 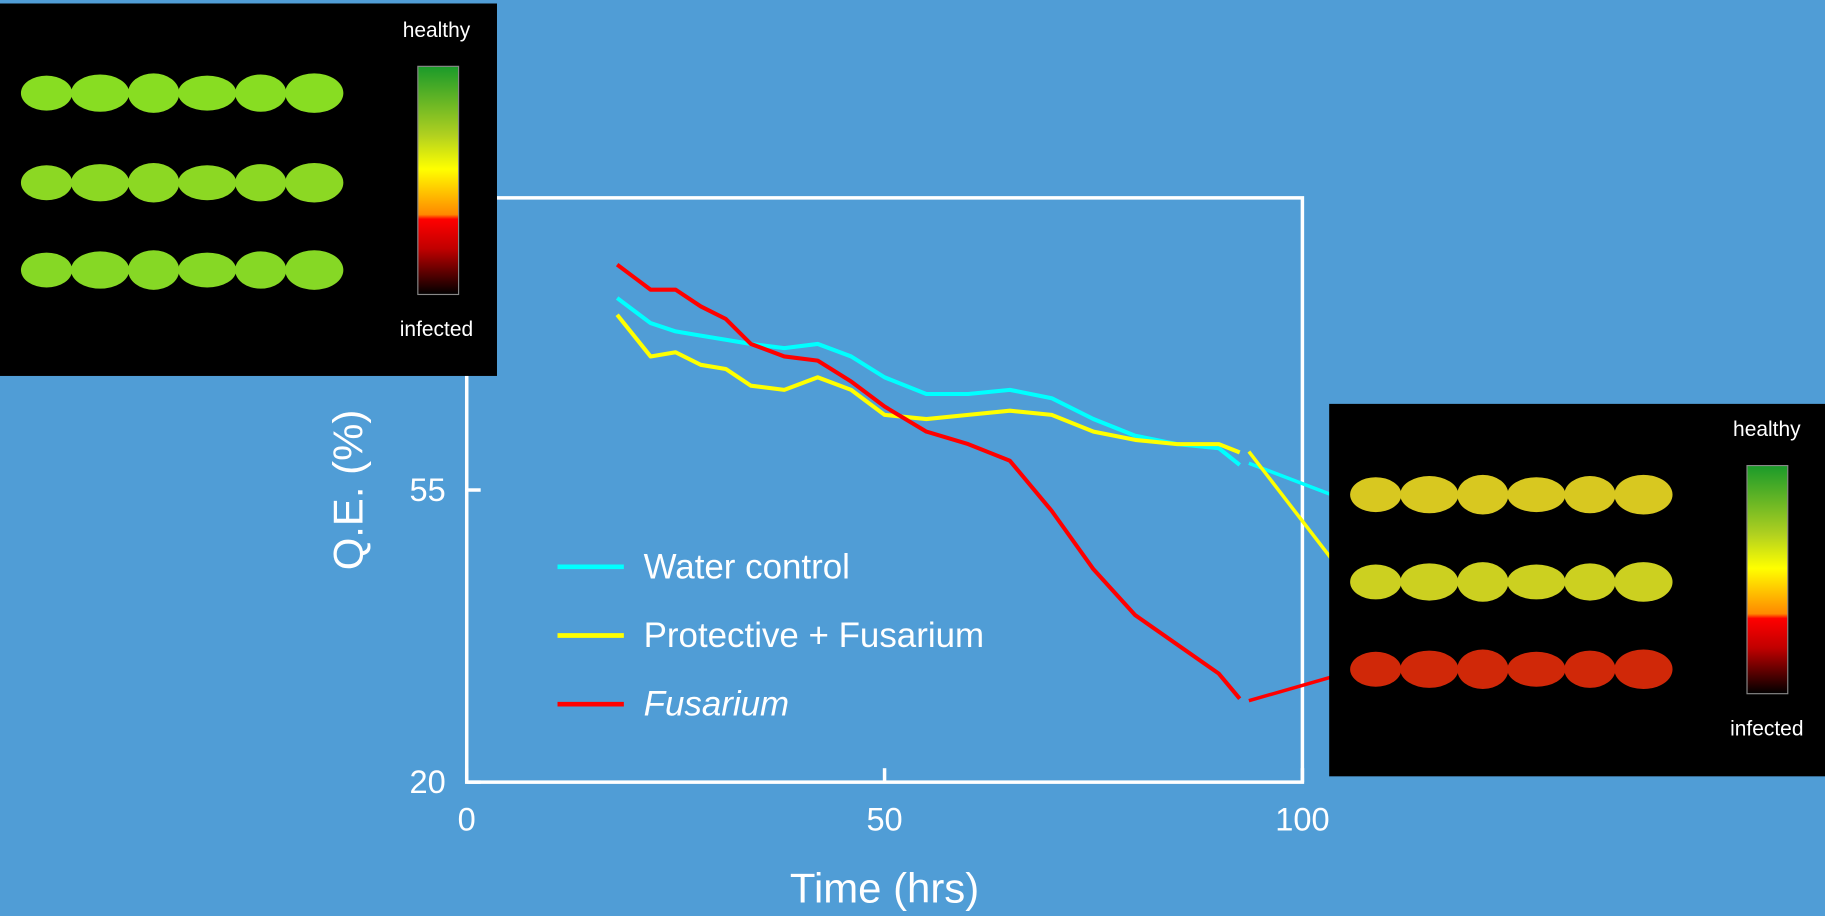 What do you see at coordinates (884, 888) in the screenshot?
I see `x-axis-label: Time (hrs)` at bounding box center [884, 888].